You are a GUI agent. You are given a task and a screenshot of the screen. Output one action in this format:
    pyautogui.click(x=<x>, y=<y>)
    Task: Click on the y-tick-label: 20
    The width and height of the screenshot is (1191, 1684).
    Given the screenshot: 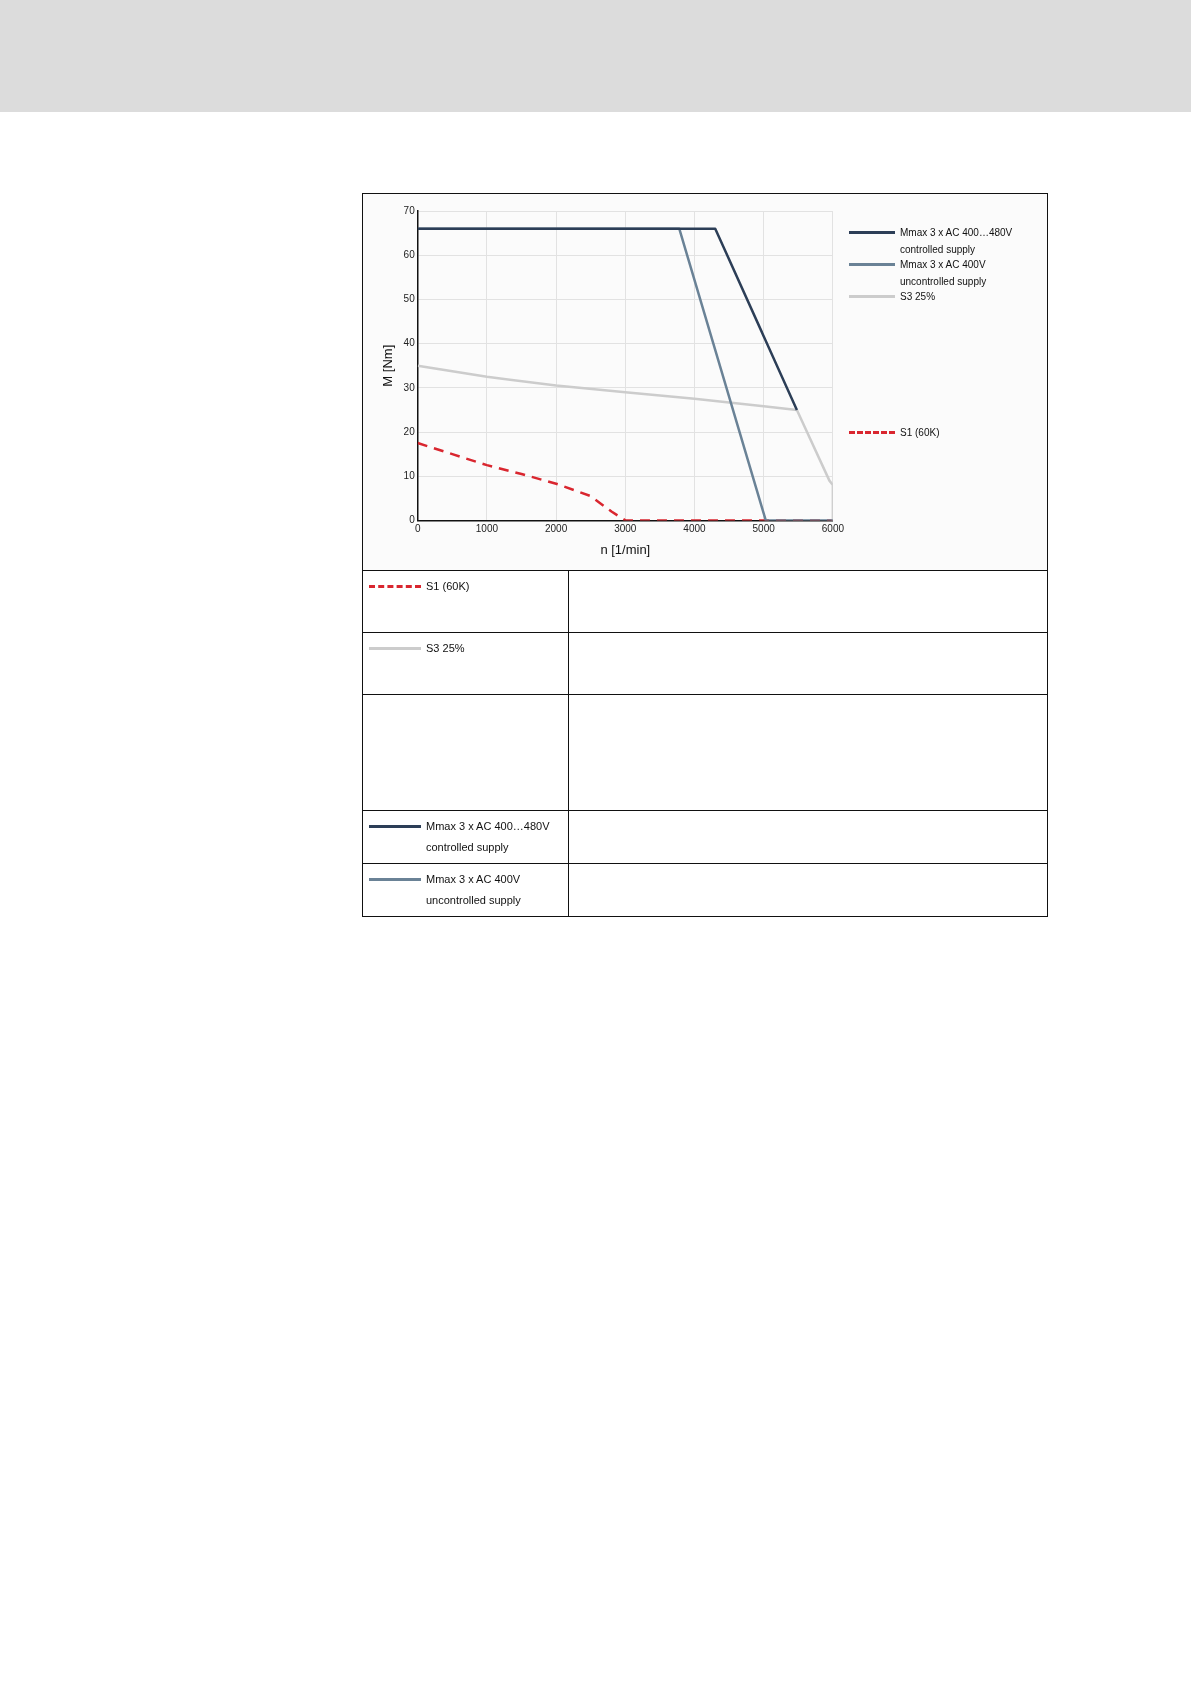 What is the action you would take?
    pyautogui.click(x=409, y=431)
    